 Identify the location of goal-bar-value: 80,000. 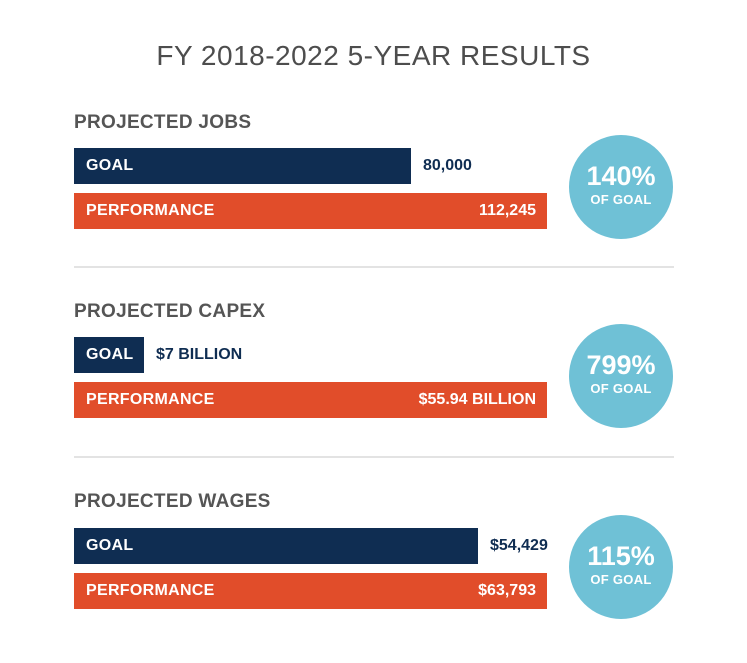
(447, 165).